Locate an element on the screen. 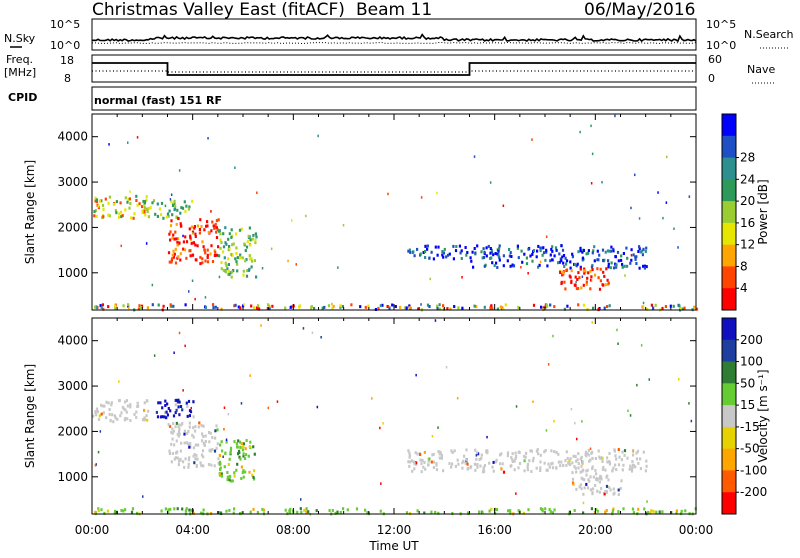  velocity-y-axis-label: Slant Range [km] is located at coordinates (30, 416).